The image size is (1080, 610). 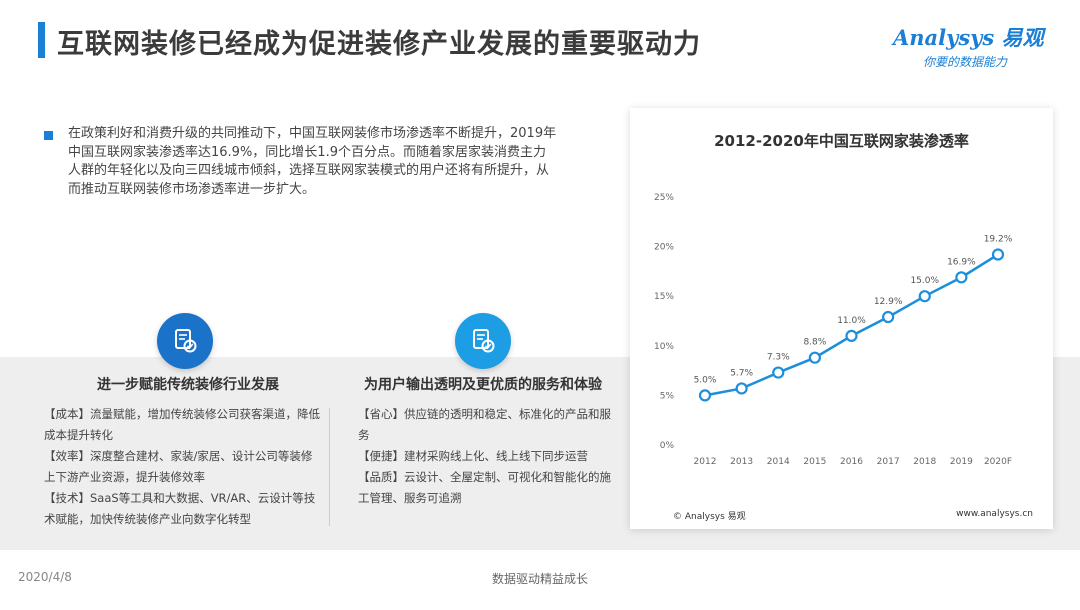 What do you see at coordinates (705, 462) in the screenshot?
I see `x-tick-label: 2012` at bounding box center [705, 462].